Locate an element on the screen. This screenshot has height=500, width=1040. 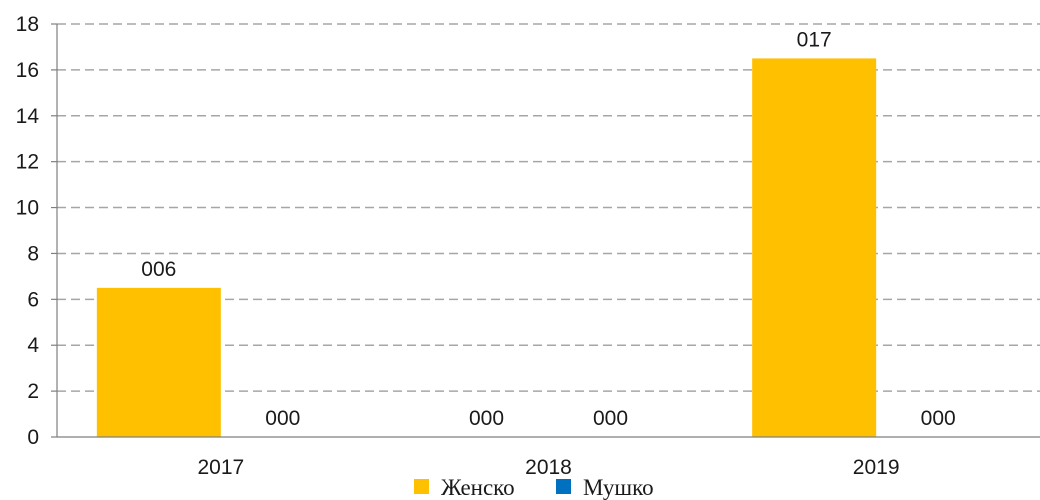
y-tick-label: 18 is located at coordinates (27, 24).